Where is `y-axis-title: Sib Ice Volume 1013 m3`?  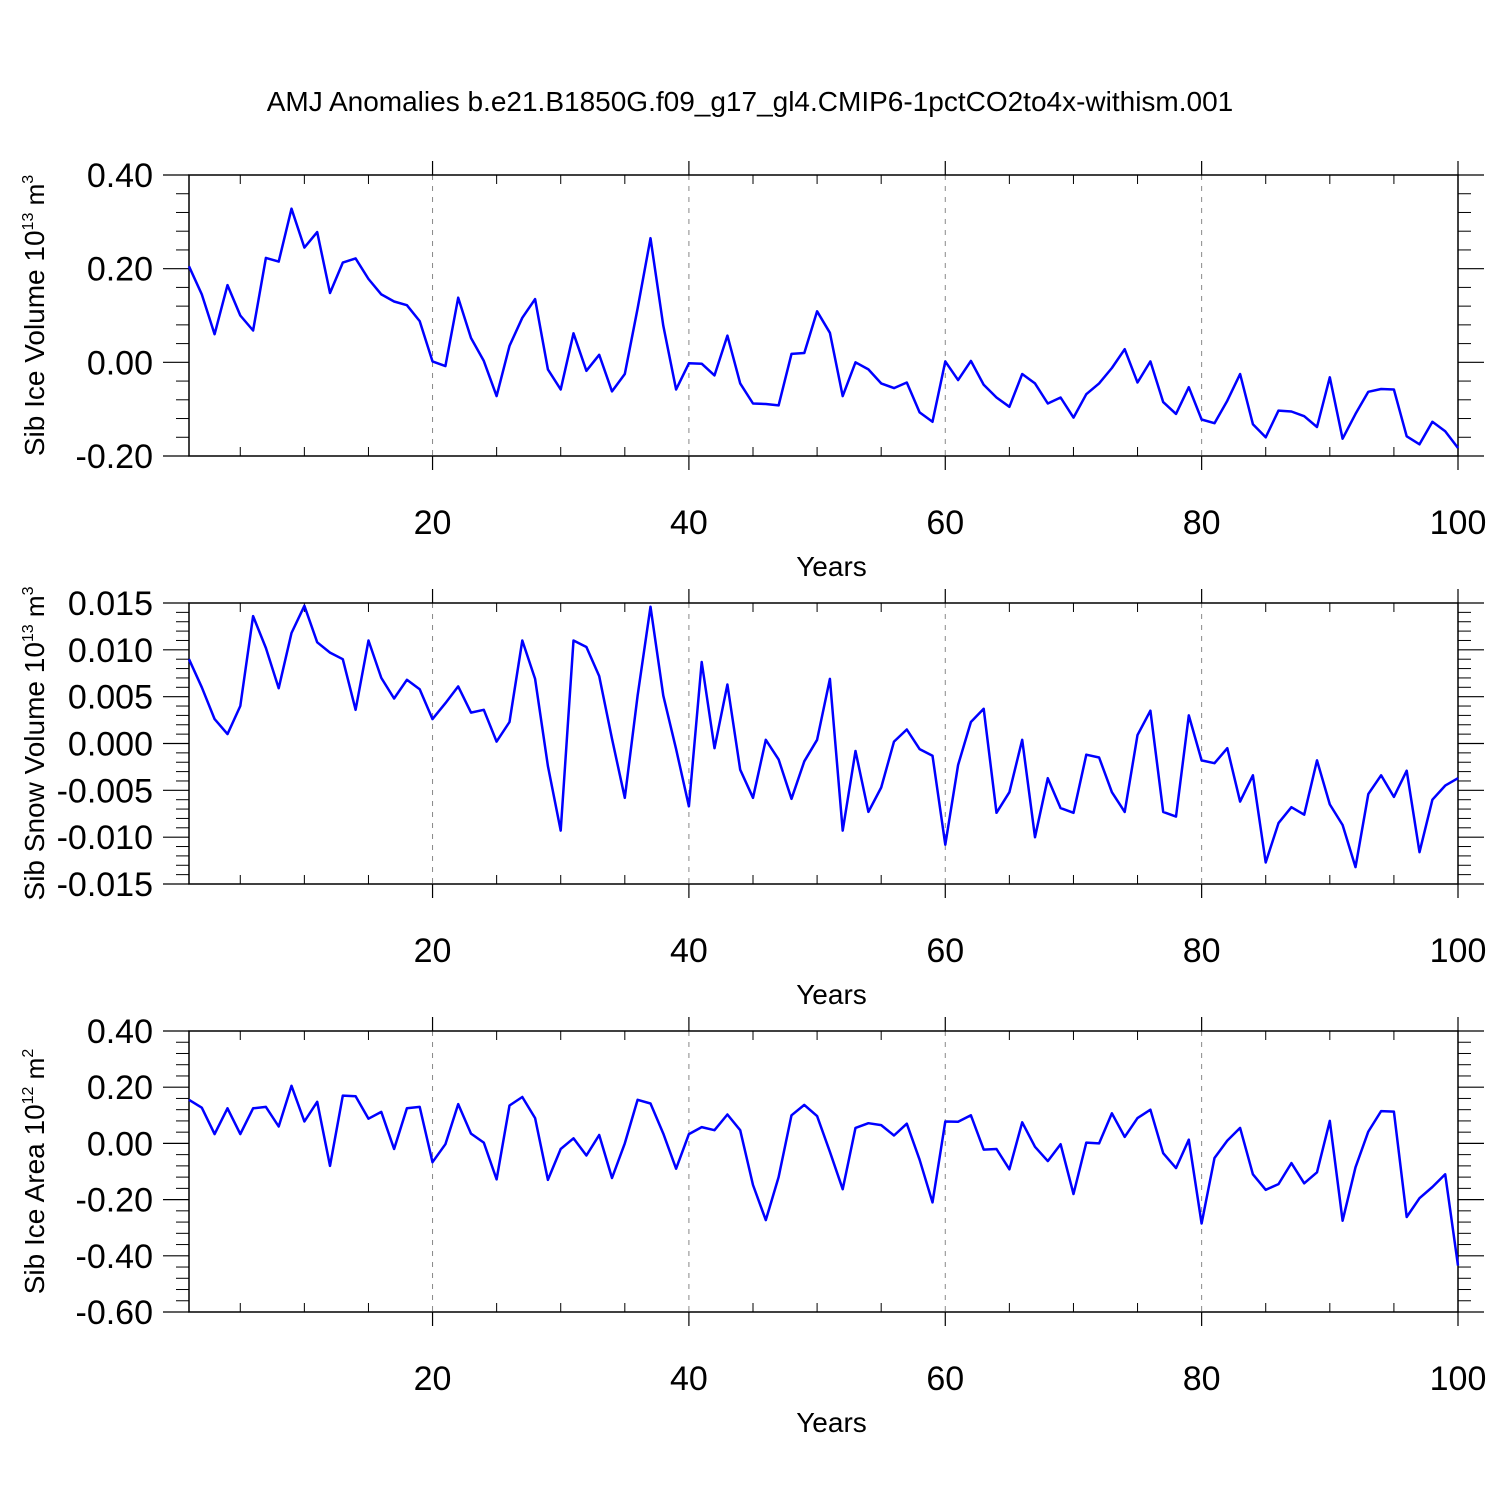 y-axis-title: Sib Ice Volume 1013 m3 is located at coordinates (34, 315).